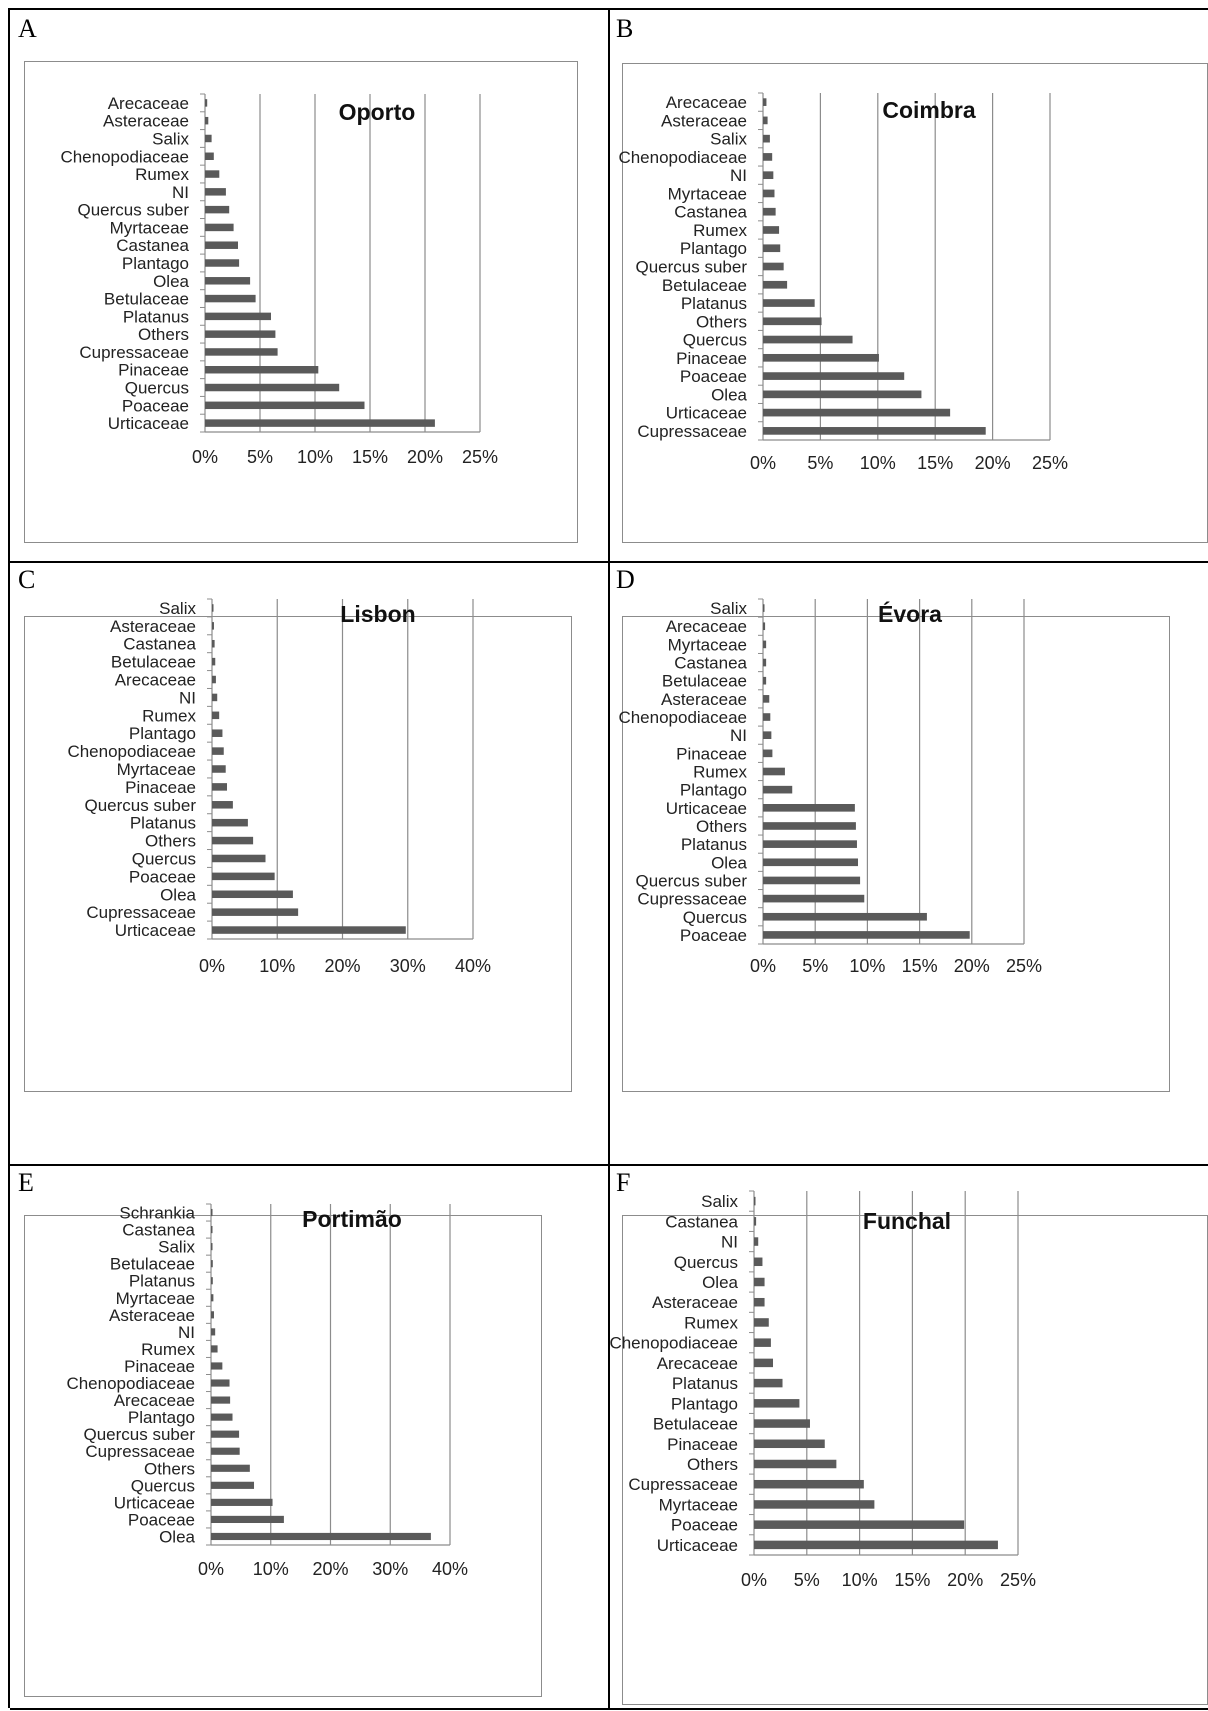 The height and width of the screenshot is (1711, 1208). I want to click on category-label: Platanus, so click(162, 1281).